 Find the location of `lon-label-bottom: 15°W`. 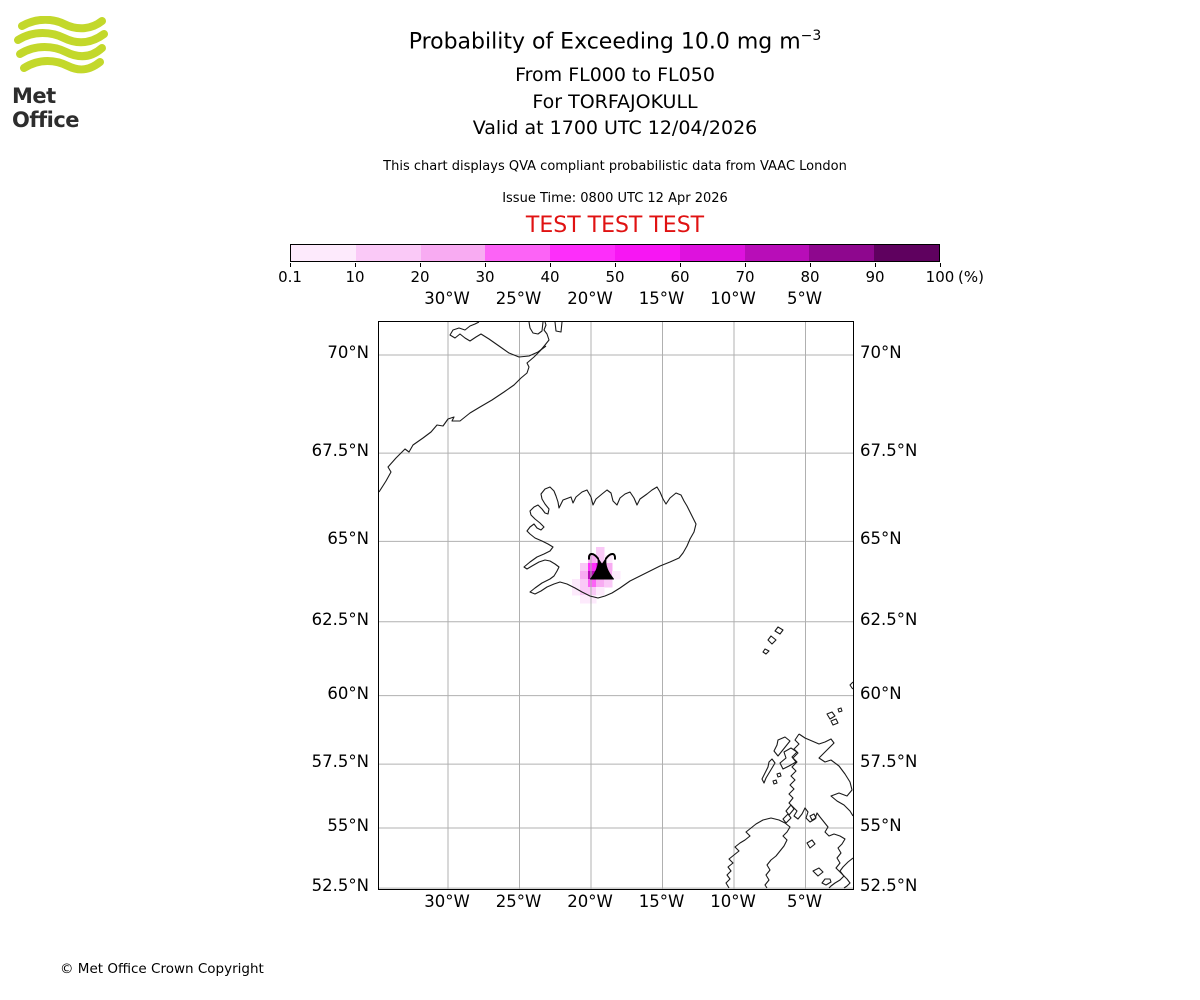

lon-label-bottom: 15°W is located at coordinates (661, 901).